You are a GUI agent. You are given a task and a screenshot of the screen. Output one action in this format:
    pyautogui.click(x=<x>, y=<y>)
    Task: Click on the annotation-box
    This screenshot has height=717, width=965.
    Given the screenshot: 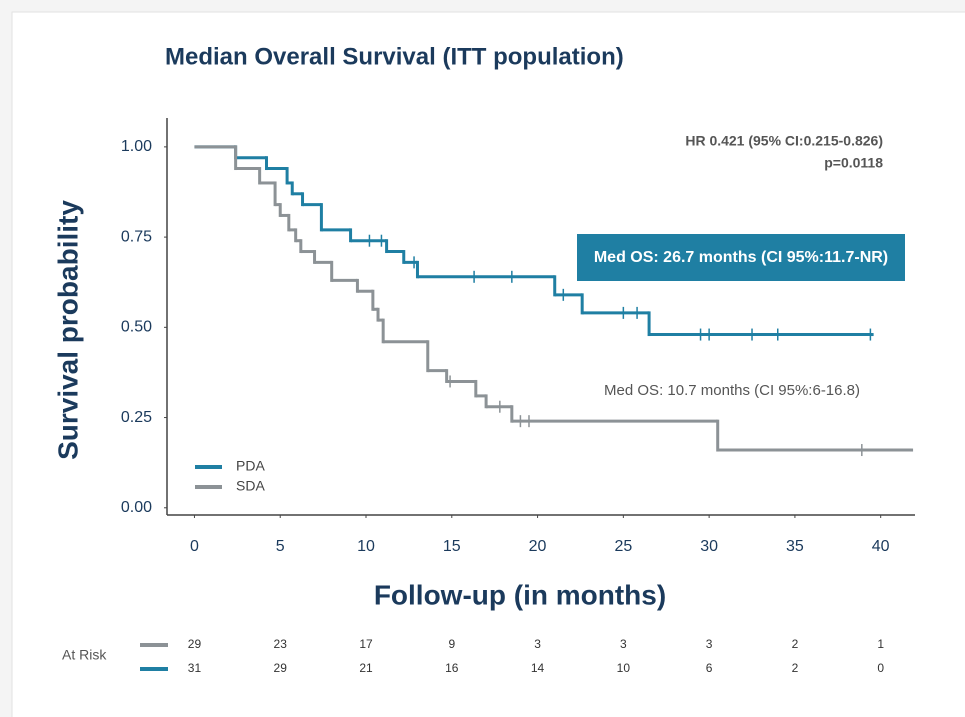 What is the action you would take?
    pyautogui.click(x=741, y=257)
    